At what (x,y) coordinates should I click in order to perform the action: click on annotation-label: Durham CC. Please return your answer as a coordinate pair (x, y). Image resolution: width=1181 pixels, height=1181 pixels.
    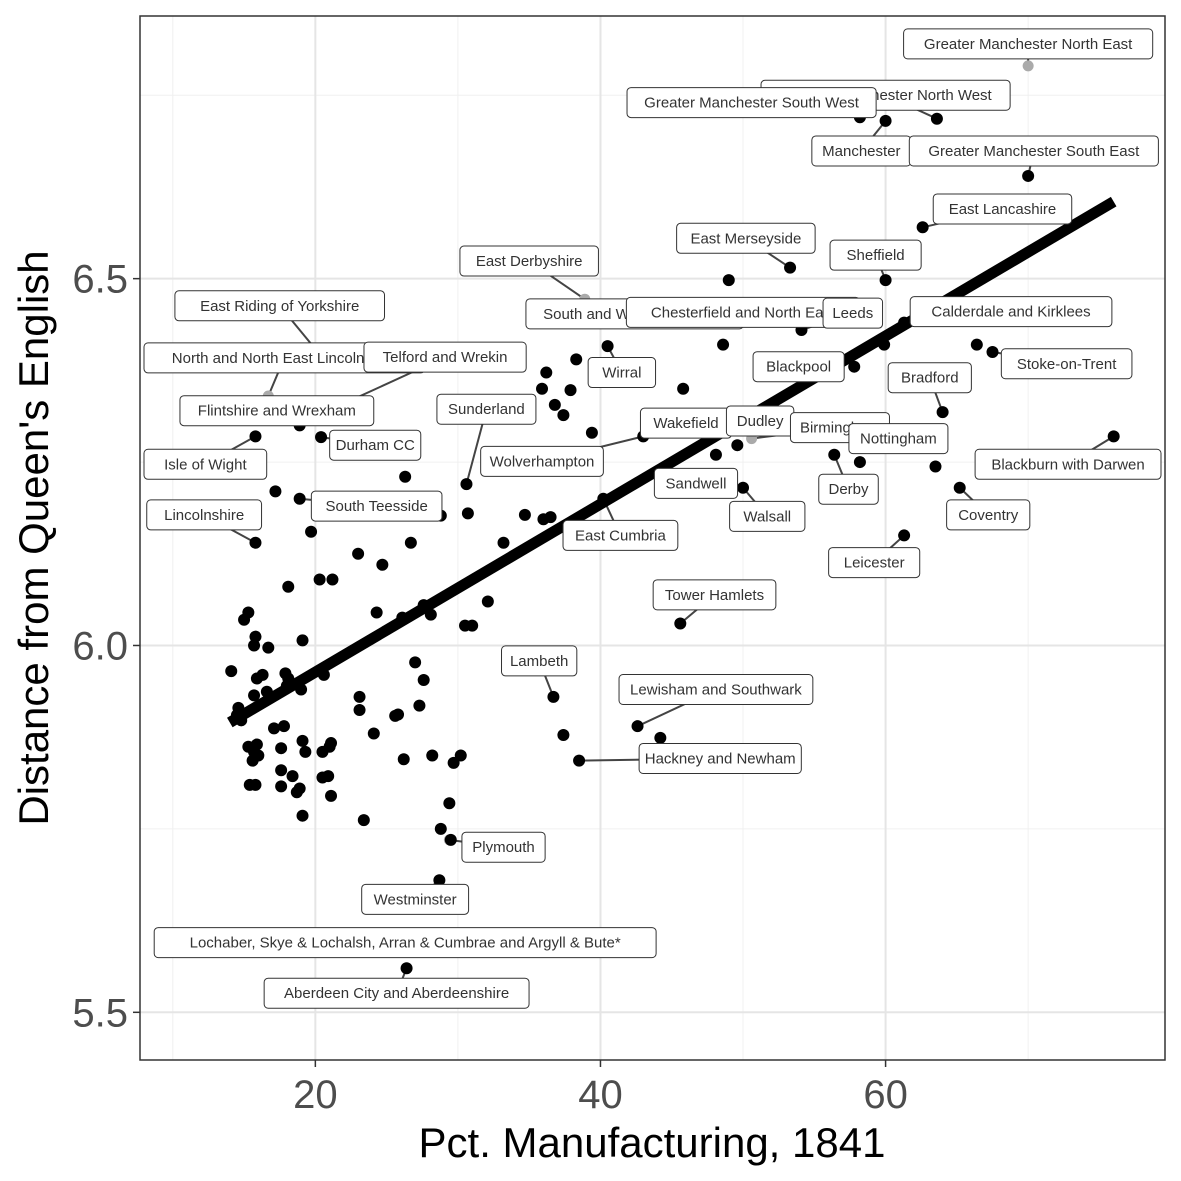
    Looking at the image, I should click on (375, 445).